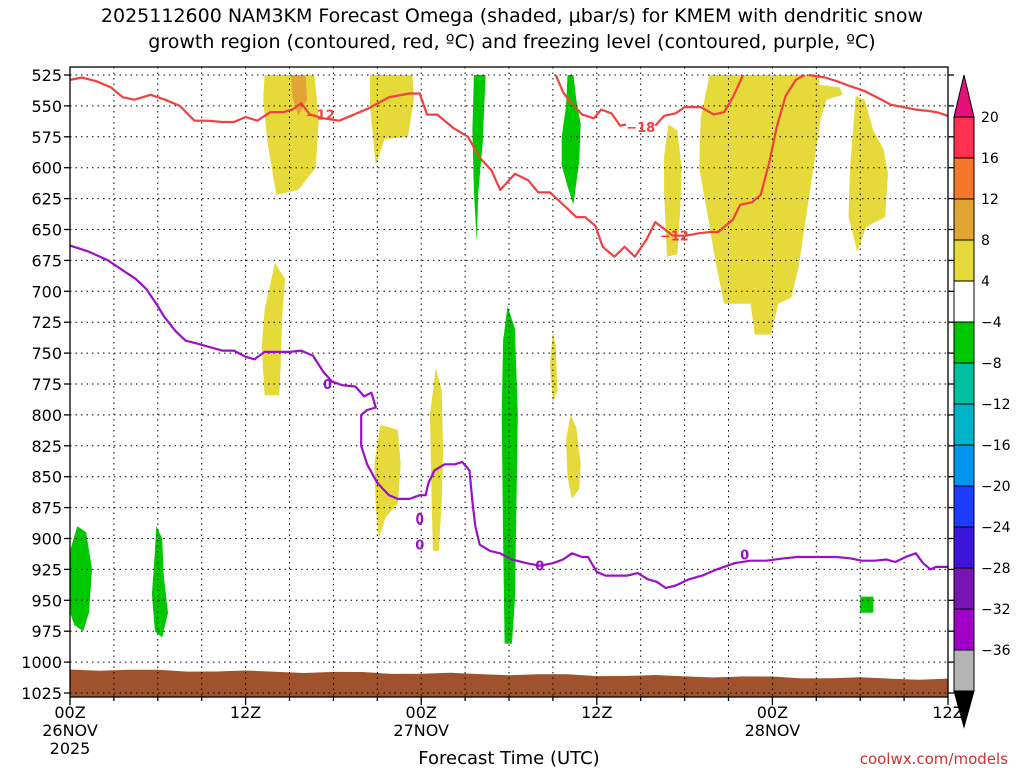 Image resolution: width=1024 pixels, height=768 pixels. I want to click on y-tick-label: 625, so click(46, 199).